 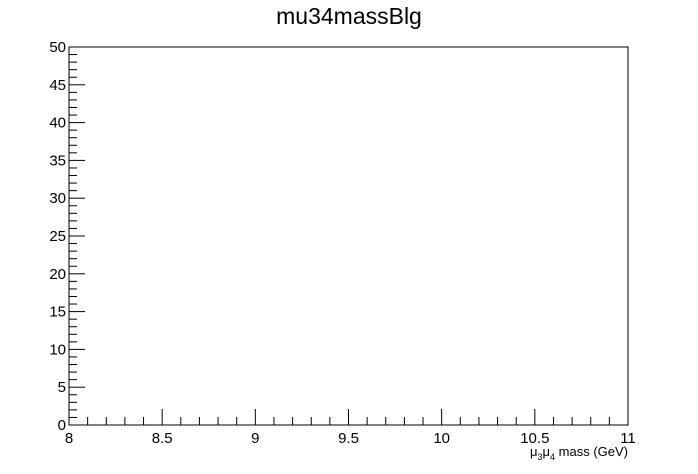 I want to click on x-axis-tick-labels: 8 8.5 9 9.5 10 10.5 11, so click(x=350, y=438).